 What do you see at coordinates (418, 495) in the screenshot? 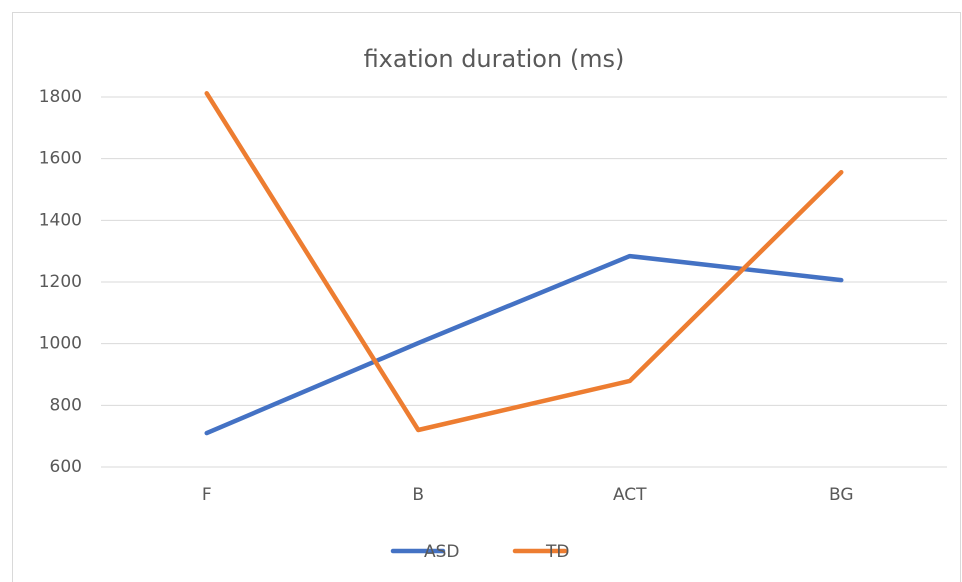
I see `x-tick-label: B` at bounding box center [418, 495].